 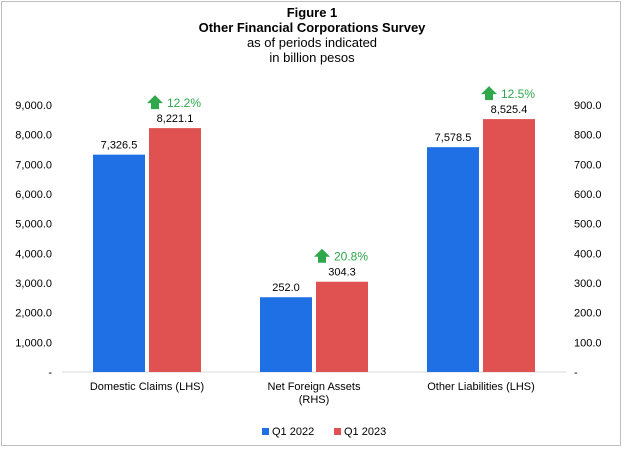 What do you see at coordinates (588, 165) in the screenshot?
I see `right-axis-tick-label: 700.0` at bounding box center [588, 165].